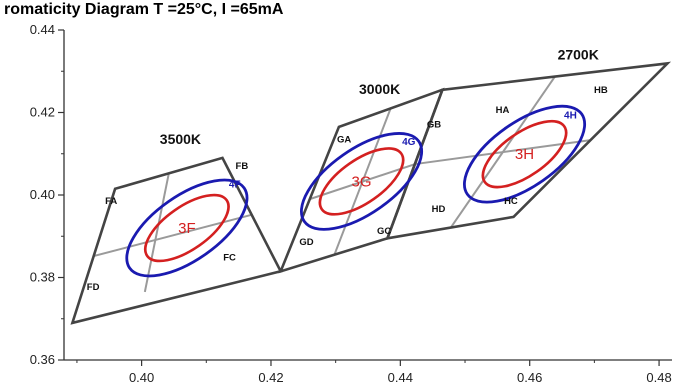  What do you see at coordinates (503, 110) in the screenshot?
I see `subbin-label-ha: HA` at bounding box center [503, 110].